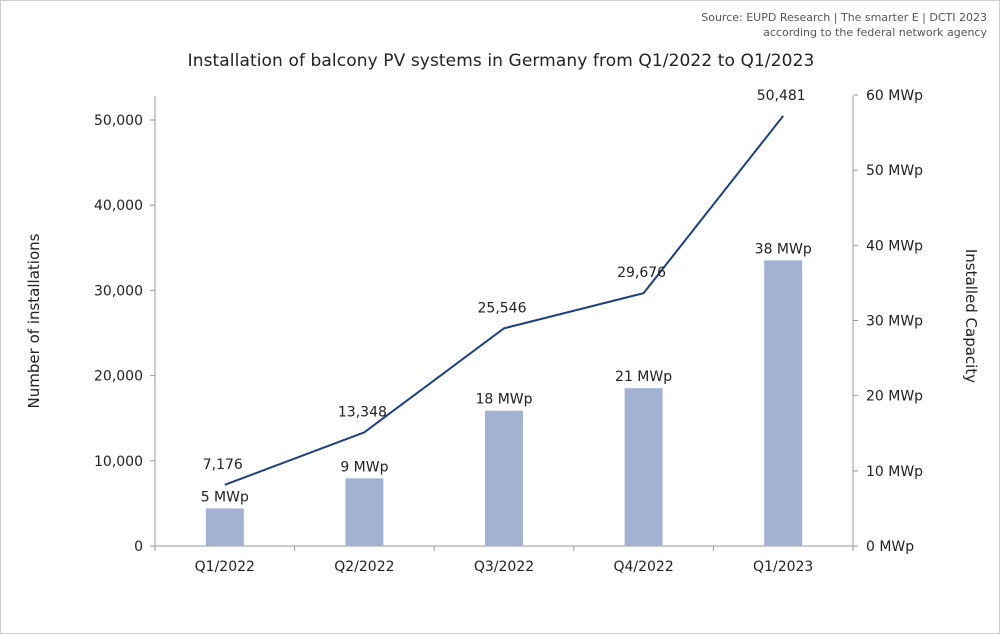 This screenshot has height=635, width=1000. Describe the element at coordinates (875, 32) in the screenshot. I see `source-line-2: according to the federal network agency` at that location.